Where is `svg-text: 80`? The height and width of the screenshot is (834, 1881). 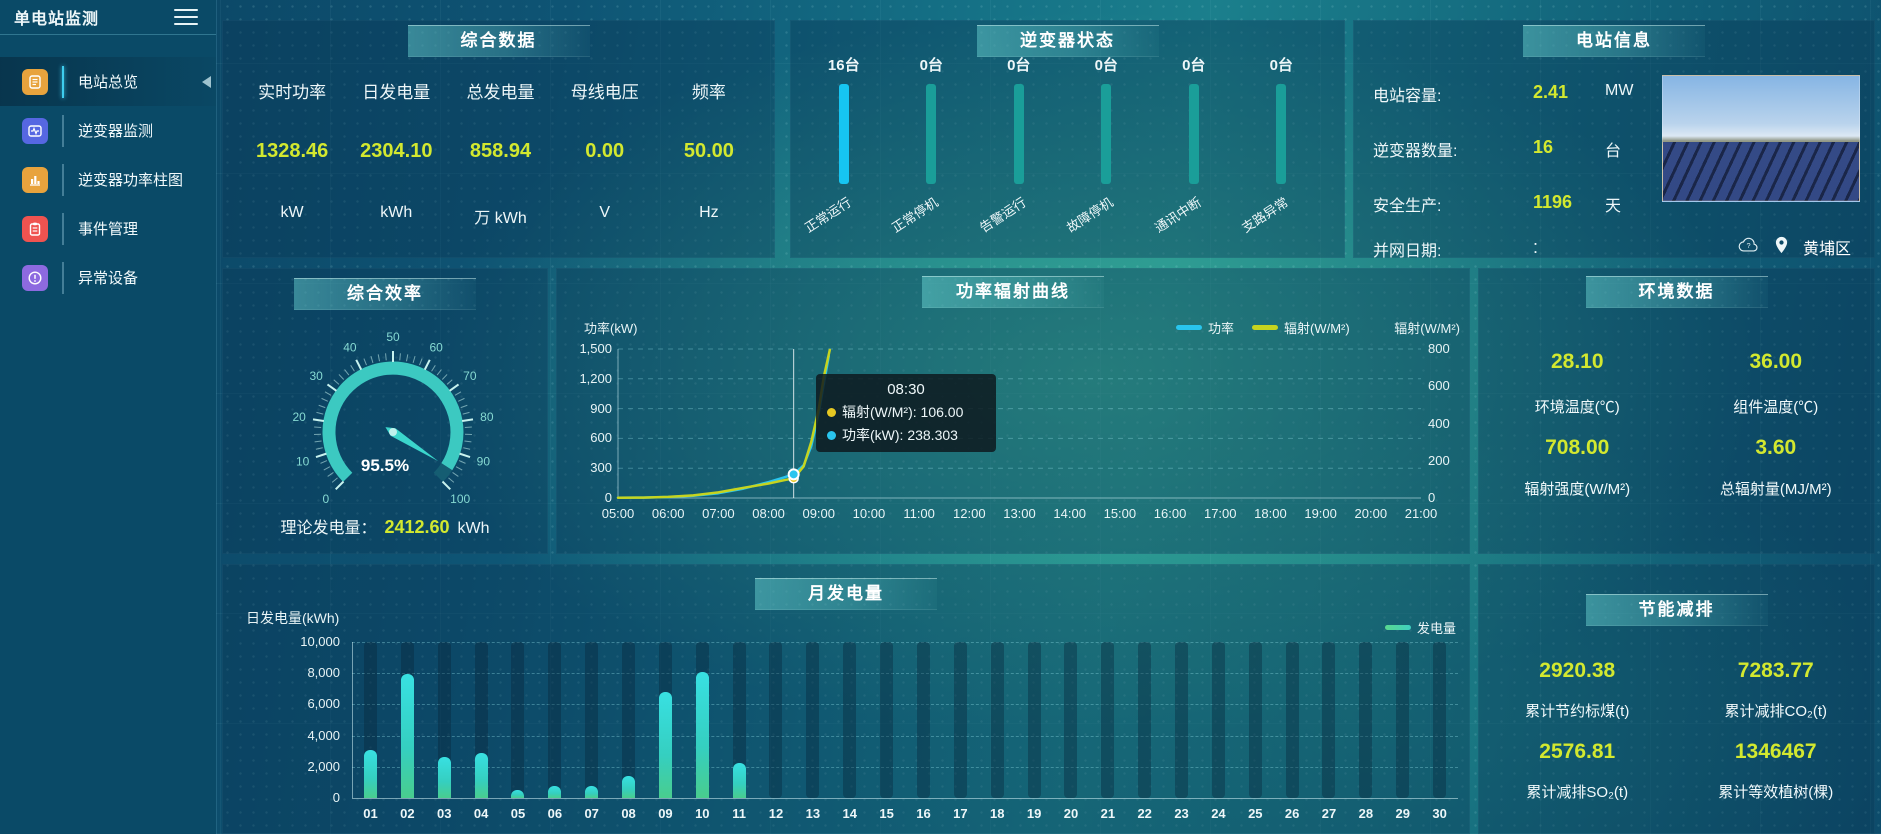
svg-text: 80 is located at coordinates (487, 417).